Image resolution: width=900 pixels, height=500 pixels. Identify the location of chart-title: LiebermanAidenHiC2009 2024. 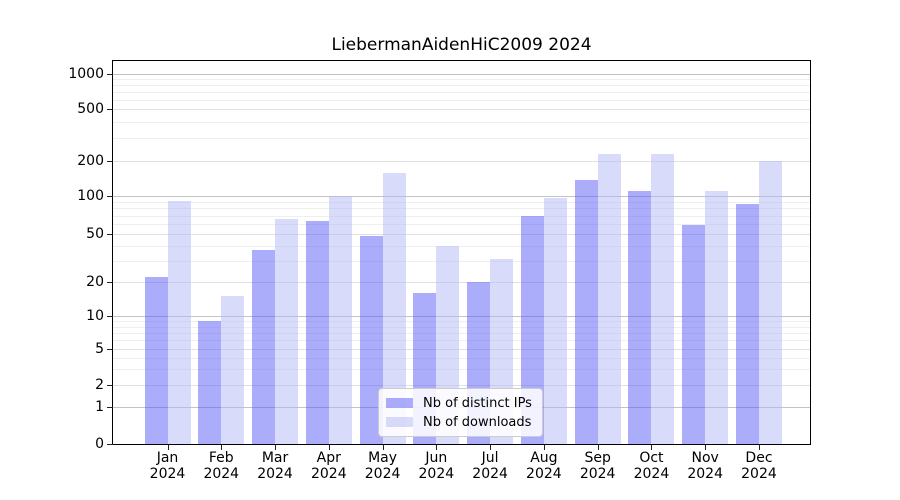
(461, 45).